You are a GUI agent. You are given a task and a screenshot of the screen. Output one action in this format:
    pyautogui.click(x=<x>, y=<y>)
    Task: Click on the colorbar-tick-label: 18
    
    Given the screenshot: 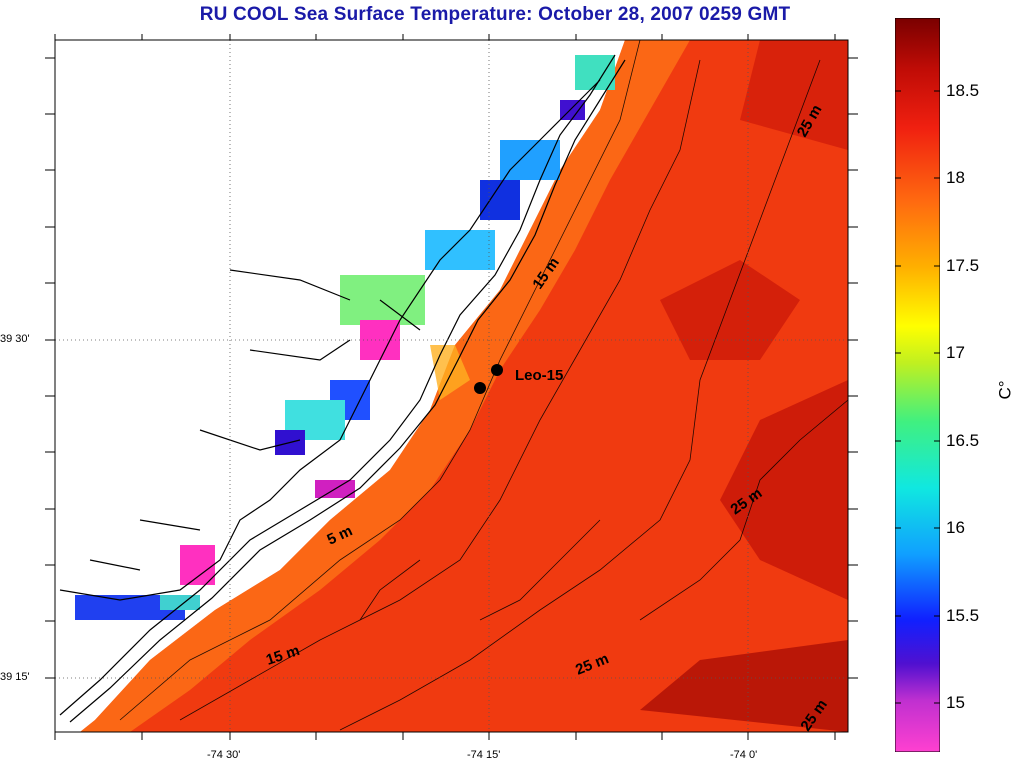 What is the action you would take?
    pyautogui.click(x=955, y=177)
    